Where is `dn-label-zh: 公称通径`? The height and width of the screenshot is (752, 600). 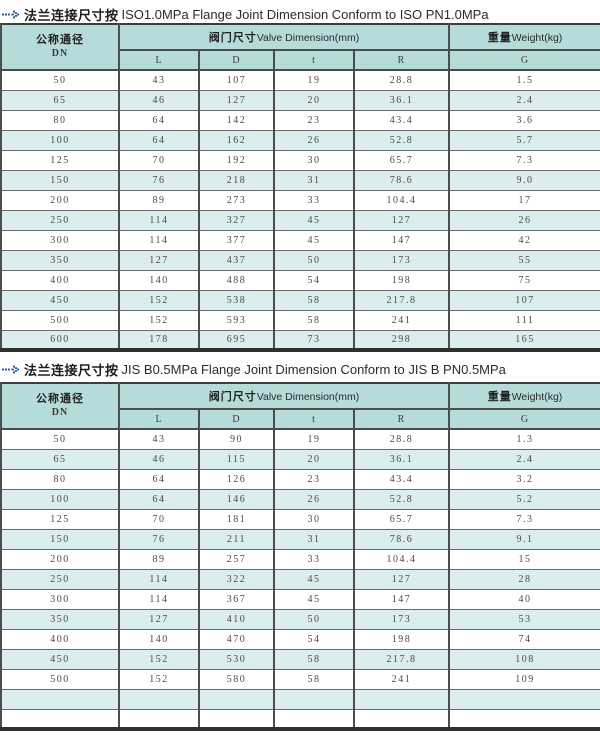 dn-label-zh: 公称通径 is located at coordinates (60, 398).